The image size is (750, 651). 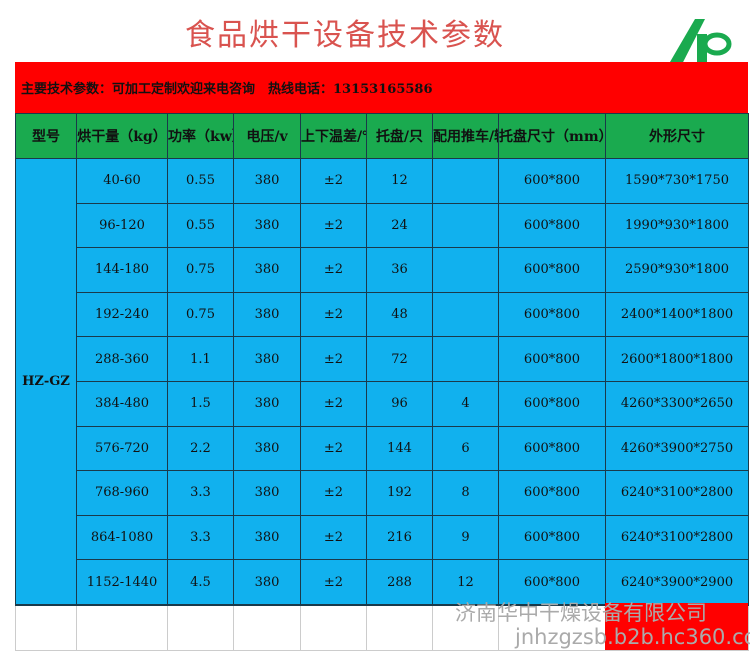 What do you see at coordinates (677, 314) in the screenshot?
I see `table-cell: 2400*1400*1800` at bounding box center [677, 314].